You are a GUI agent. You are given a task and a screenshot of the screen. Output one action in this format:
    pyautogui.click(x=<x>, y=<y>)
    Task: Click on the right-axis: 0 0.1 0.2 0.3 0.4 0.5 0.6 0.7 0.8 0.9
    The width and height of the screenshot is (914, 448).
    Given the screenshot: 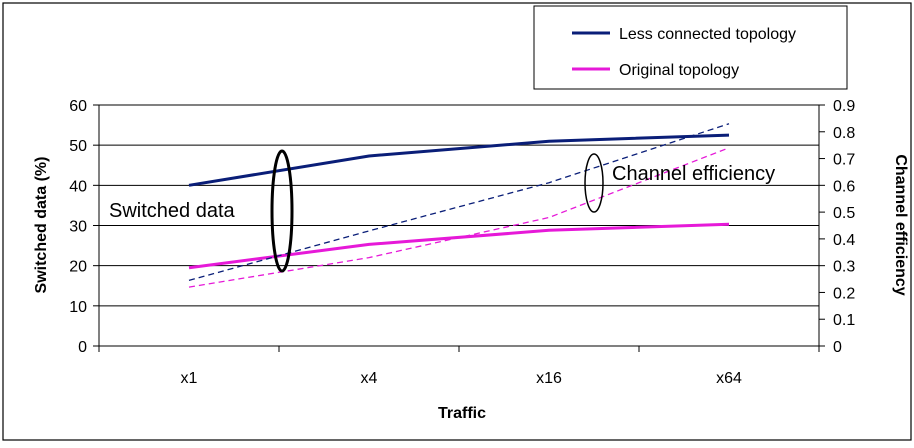 What is the action you would take?
    pyautogui.click(x=836, y=227)
    